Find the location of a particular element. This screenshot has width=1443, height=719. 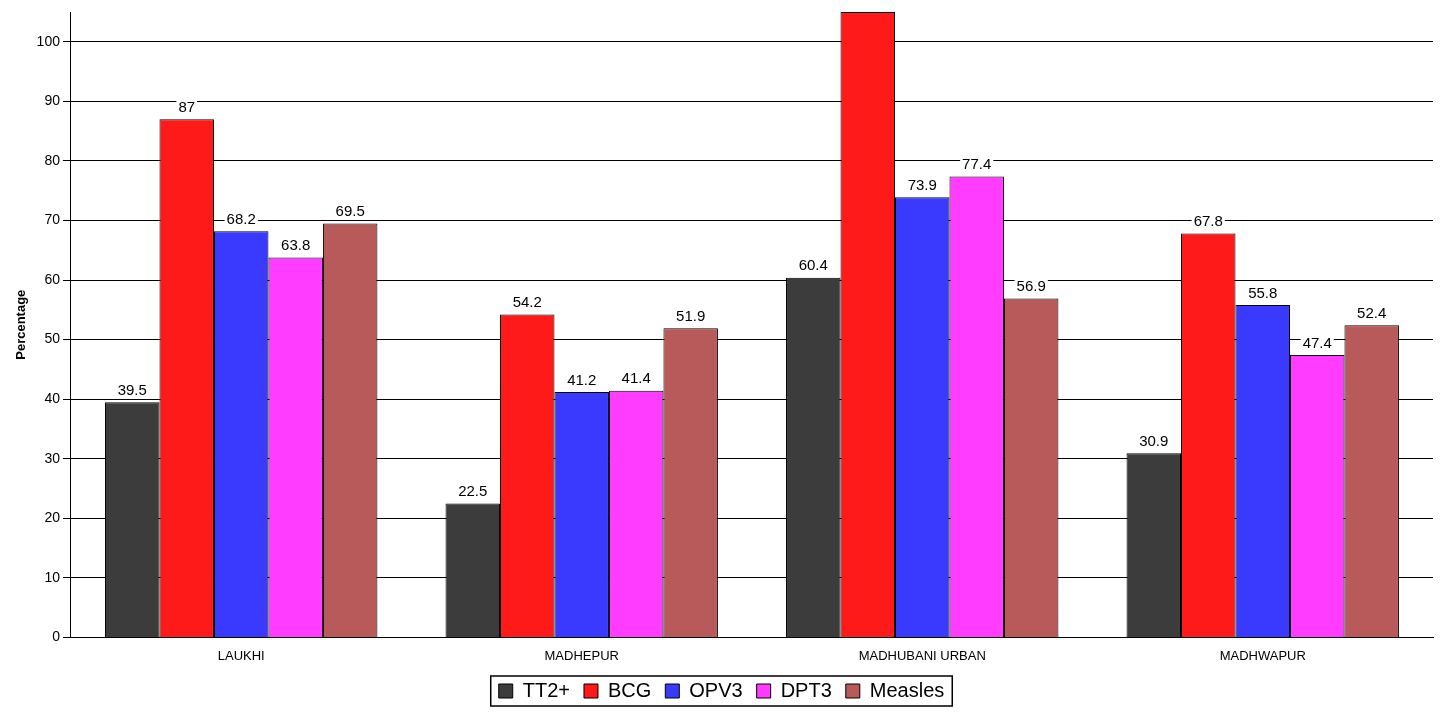

y-tick-label: 30 is located at coordinates (52, 457).